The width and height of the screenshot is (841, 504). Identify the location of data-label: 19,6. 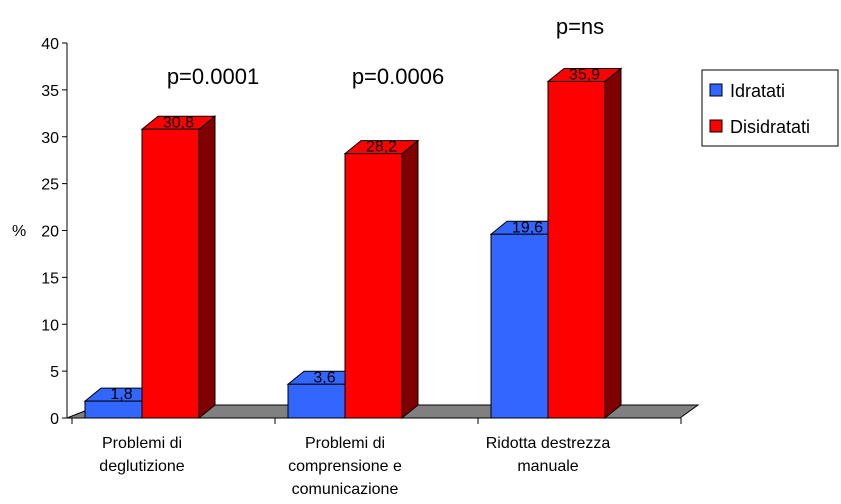
(527, 227).